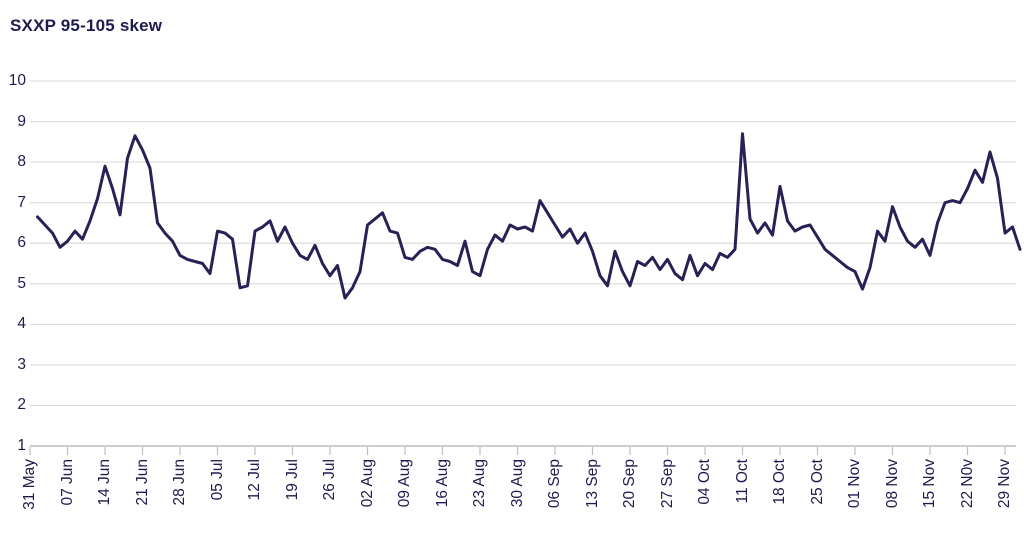 Image resolution: width=1024 pixels, height=551 pixels. What do you see at coordinates (86, 25) in the screenshot?
I see `chart-title: SXXP 95-105 skew` at bounding box center [86, 25].